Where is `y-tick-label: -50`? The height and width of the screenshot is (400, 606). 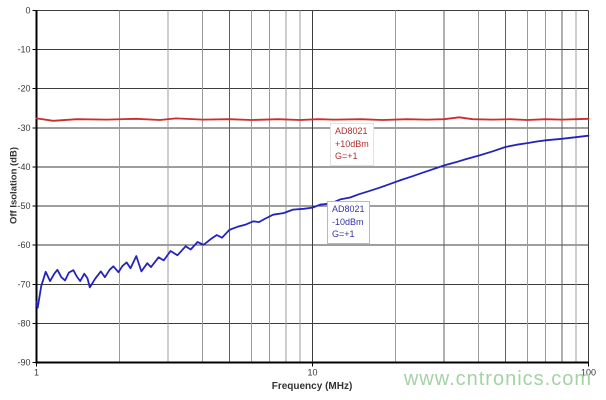
y-tick-label: -50 is located at coordinates (23, 206).